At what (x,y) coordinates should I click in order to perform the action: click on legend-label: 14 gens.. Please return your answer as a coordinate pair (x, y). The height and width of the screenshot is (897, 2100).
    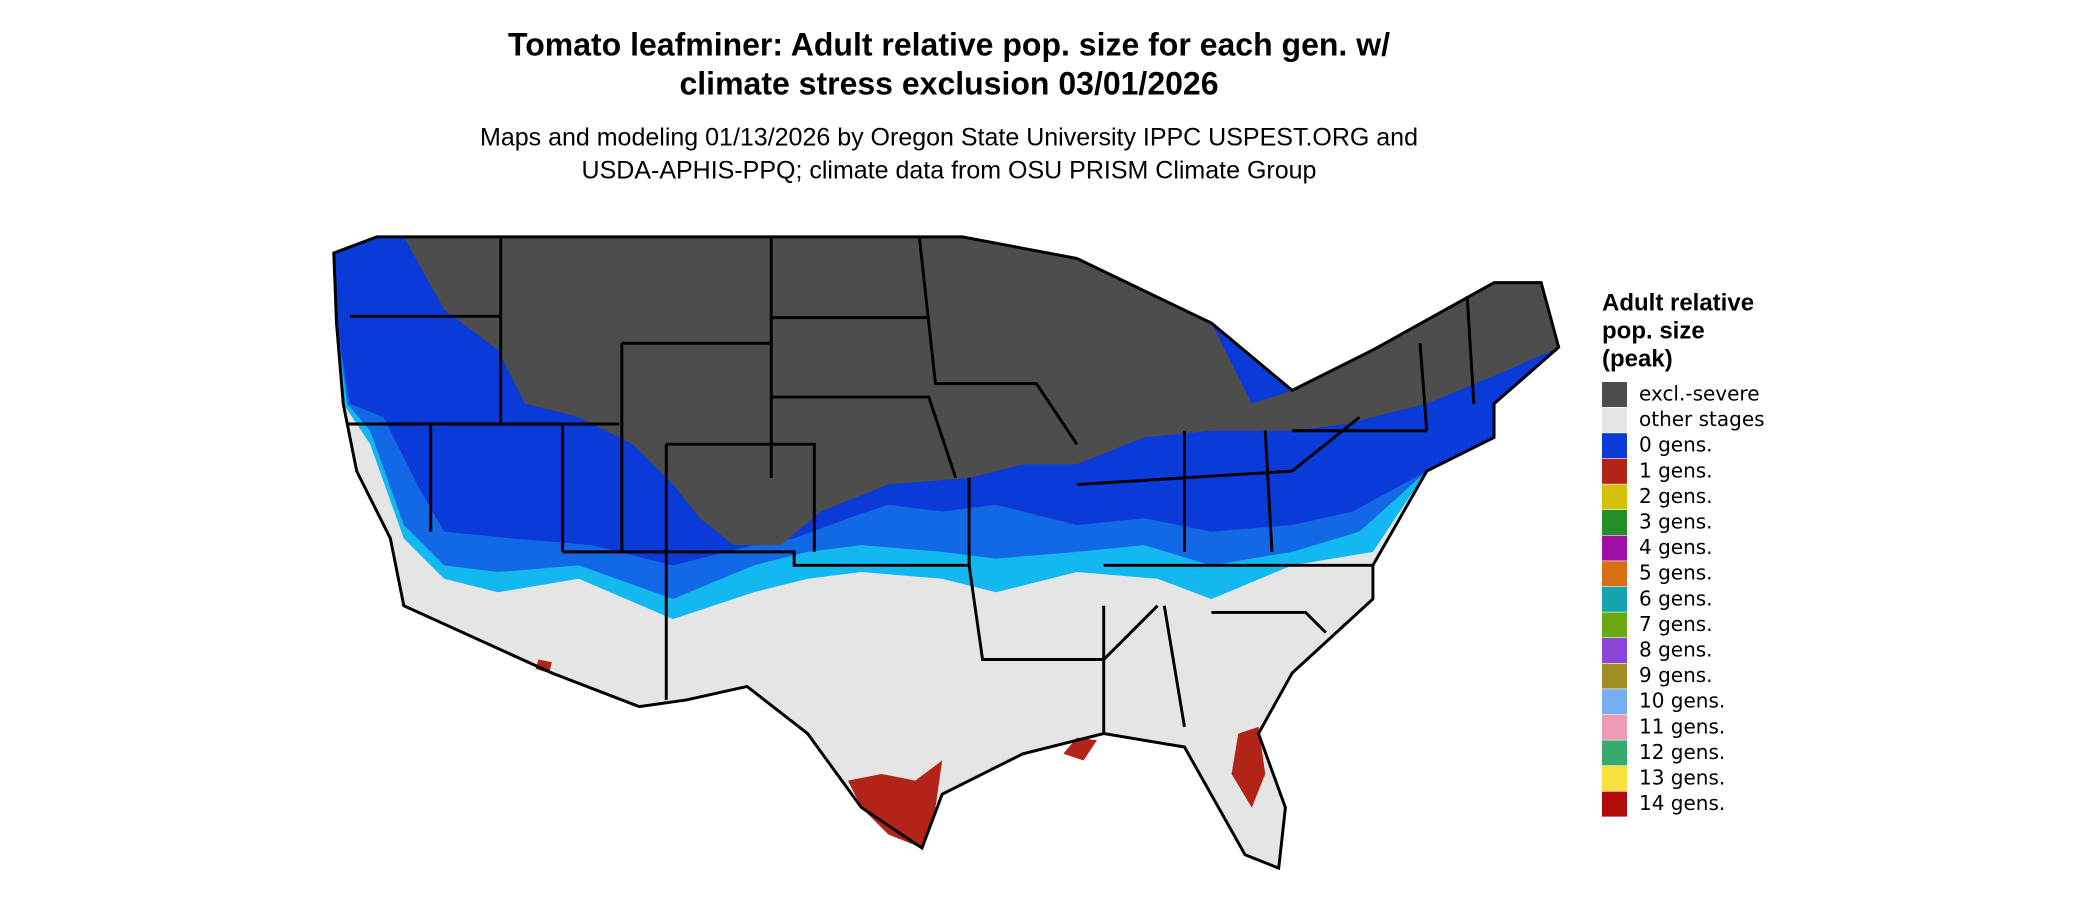
    Looking at the image, I should click on (1682, 803).